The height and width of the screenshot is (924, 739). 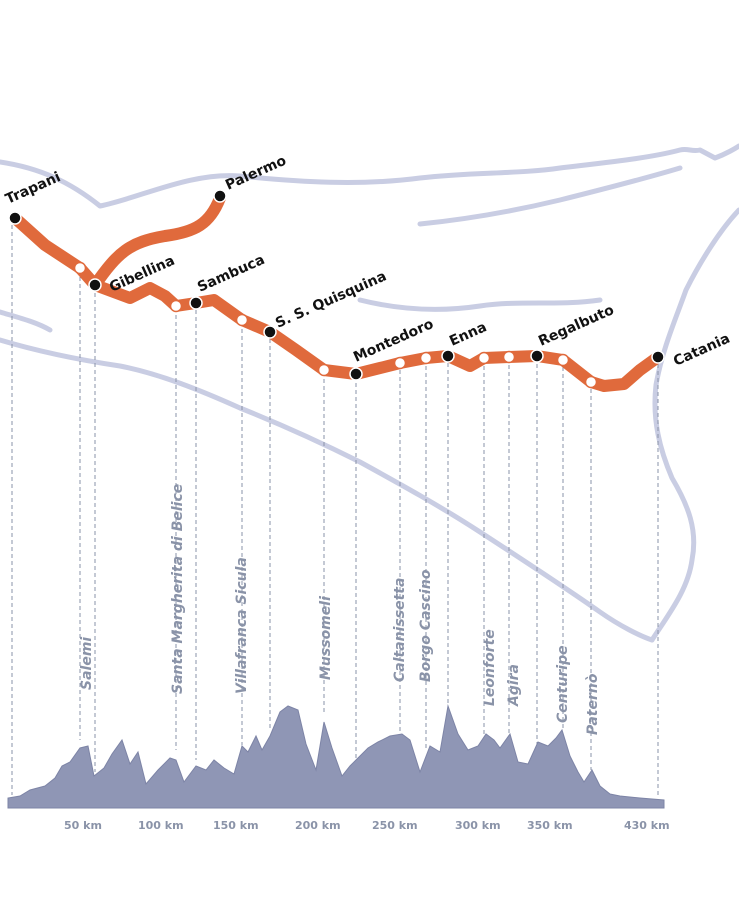 I want to click on stop-santa-margherita-dot, so click(x=176, y=306).